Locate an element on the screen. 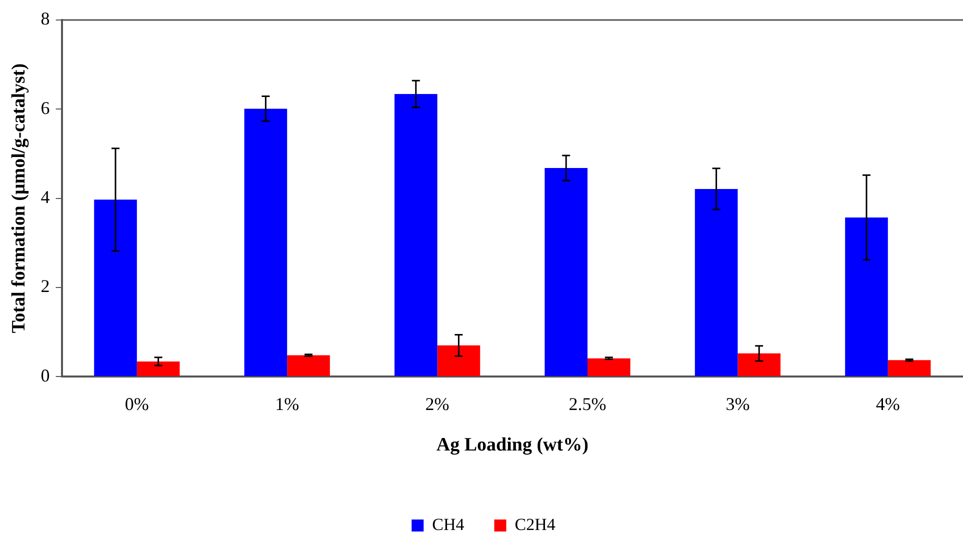 The width and height of the screenshot is (963, 544). legend-label: C2H4 is located at coordinates (535, 524).